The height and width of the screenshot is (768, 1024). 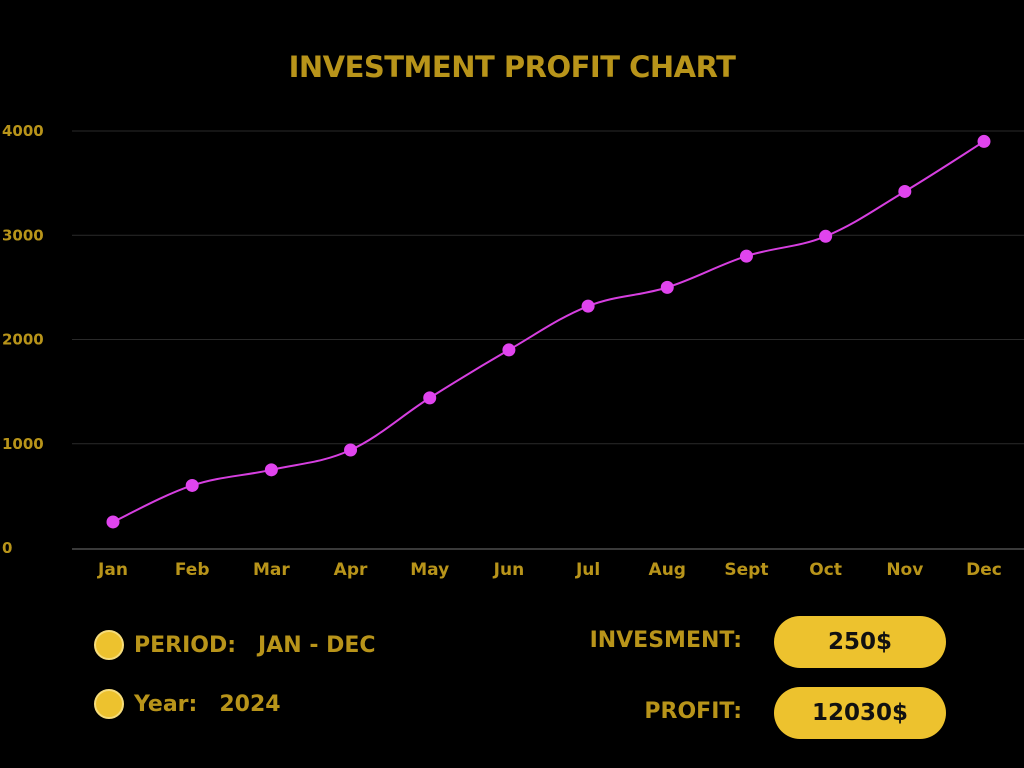 What do you see at coordinates (7, 548) in the screenshot?
I see `y-tick-label: 0` at bounding box center [7, 548].